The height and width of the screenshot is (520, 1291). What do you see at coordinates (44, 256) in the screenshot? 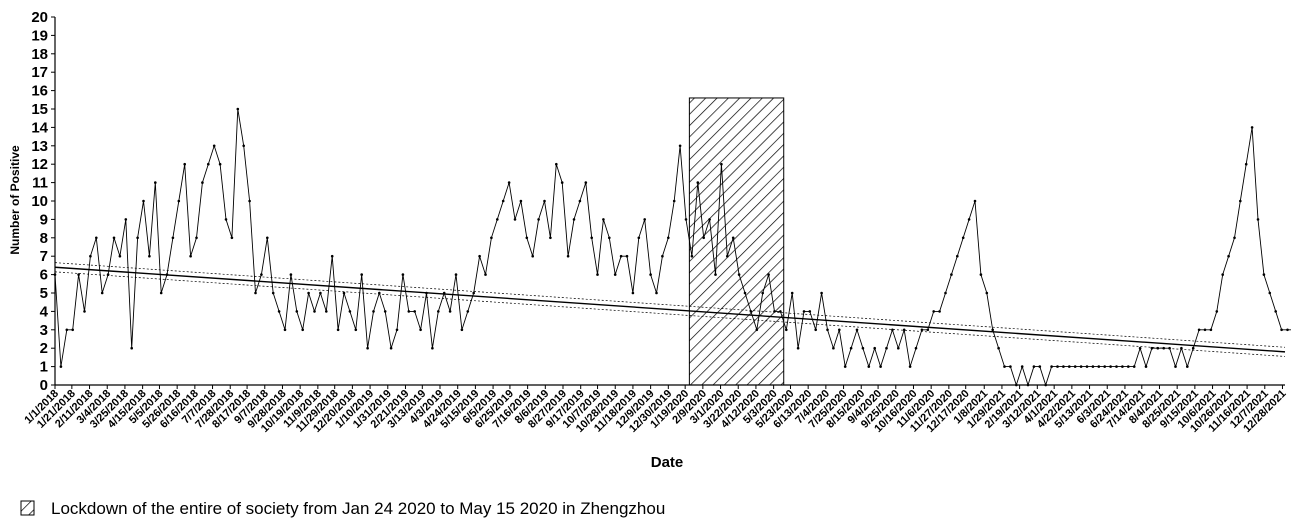
I see `y-tick-label: 7` at bounding box center [44, 256].